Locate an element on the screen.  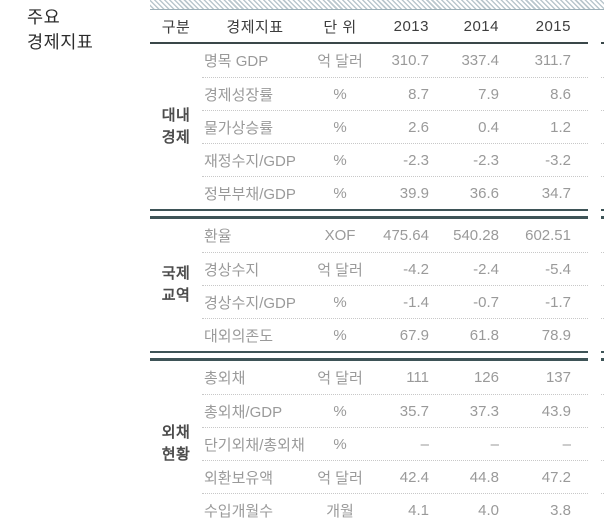
header-category: 구분 is located at coordinates (176, 27).